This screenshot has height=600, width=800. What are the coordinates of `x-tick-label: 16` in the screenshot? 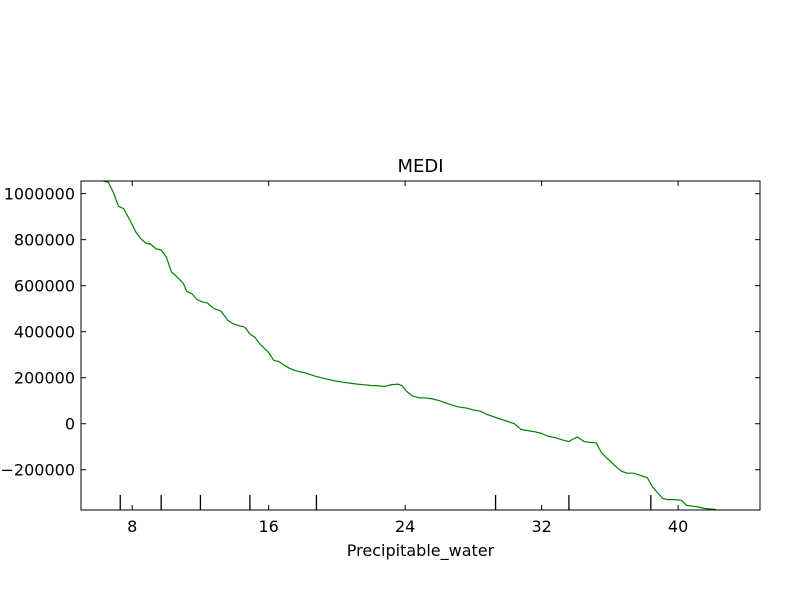 It's located at (268, 526).